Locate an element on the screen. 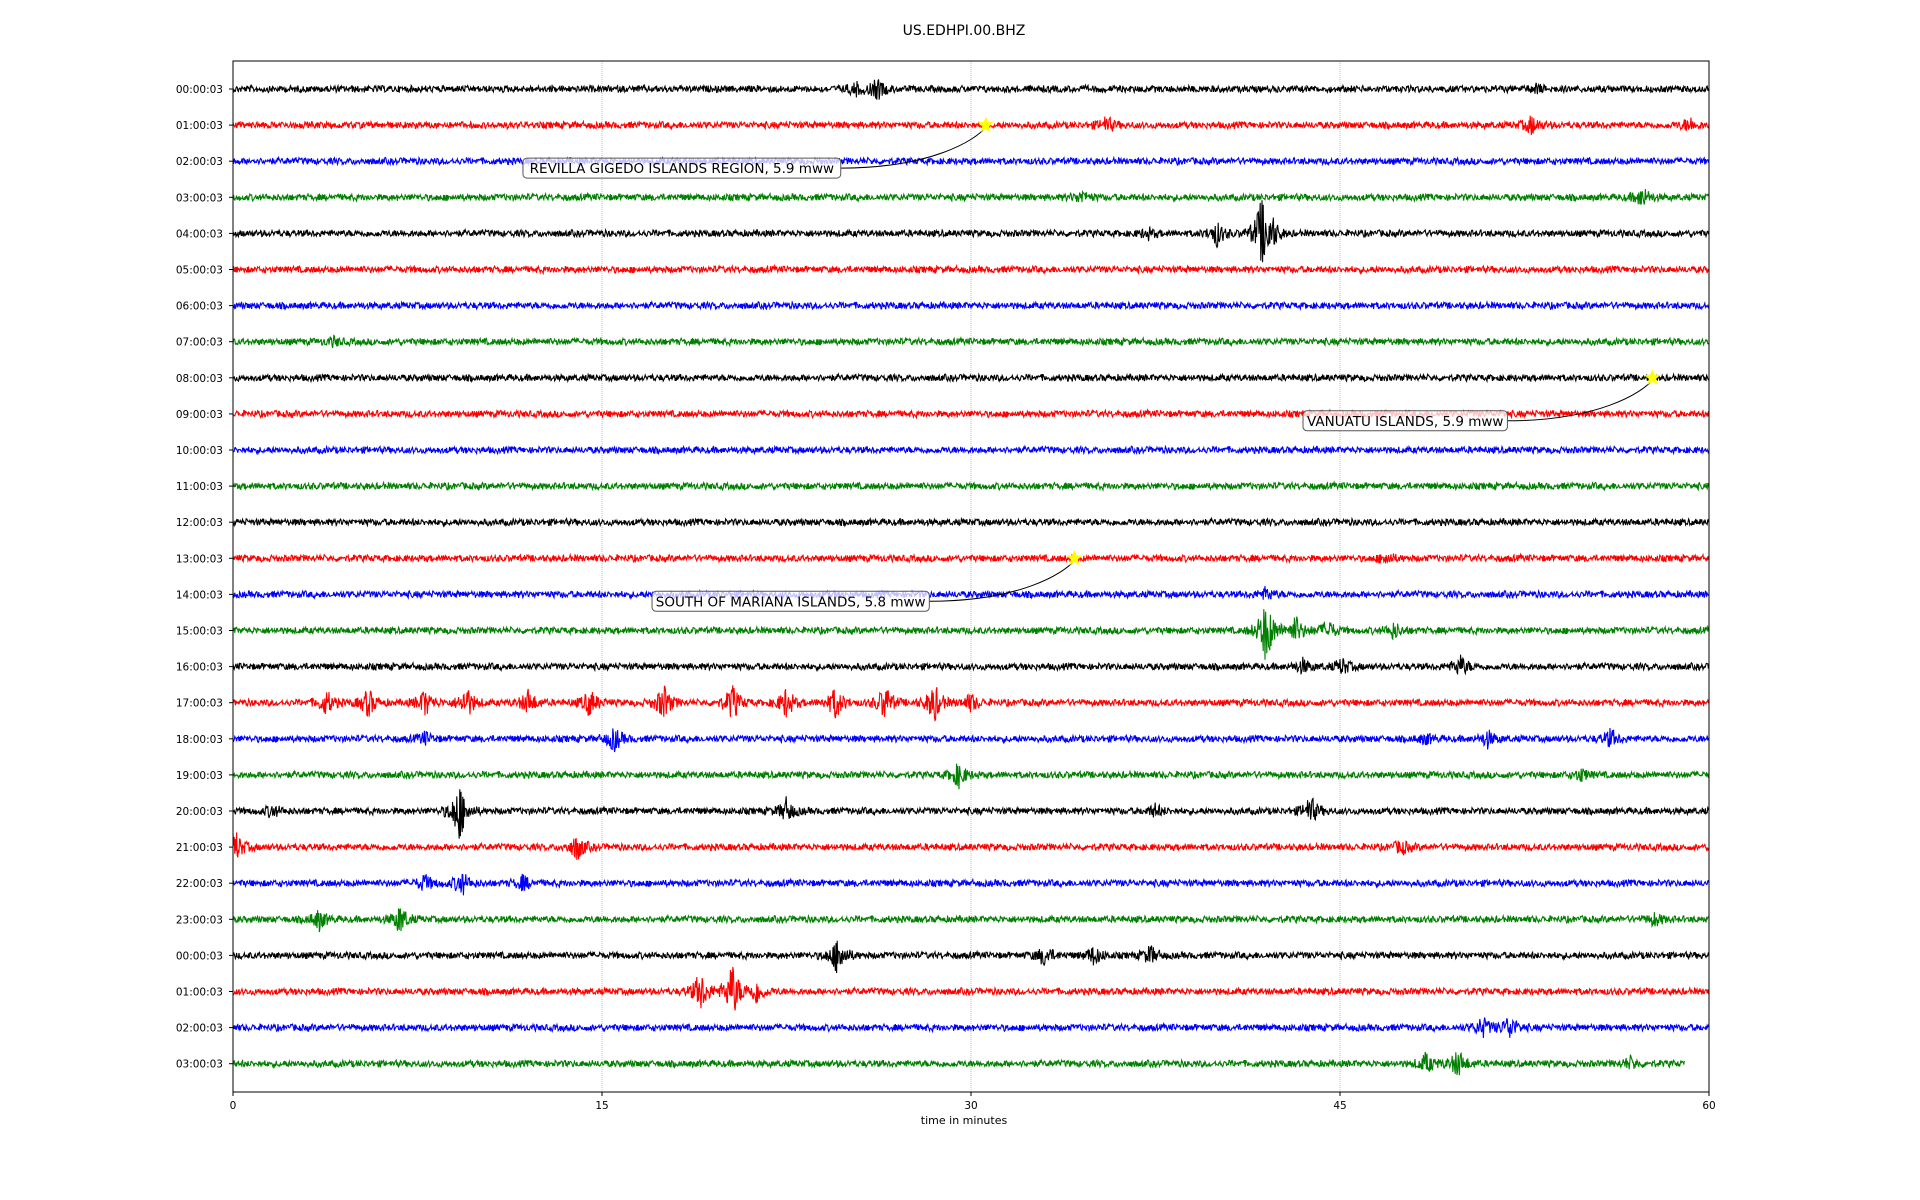  row-time-label: 22:00:03 is located at coordinates (199, 884).